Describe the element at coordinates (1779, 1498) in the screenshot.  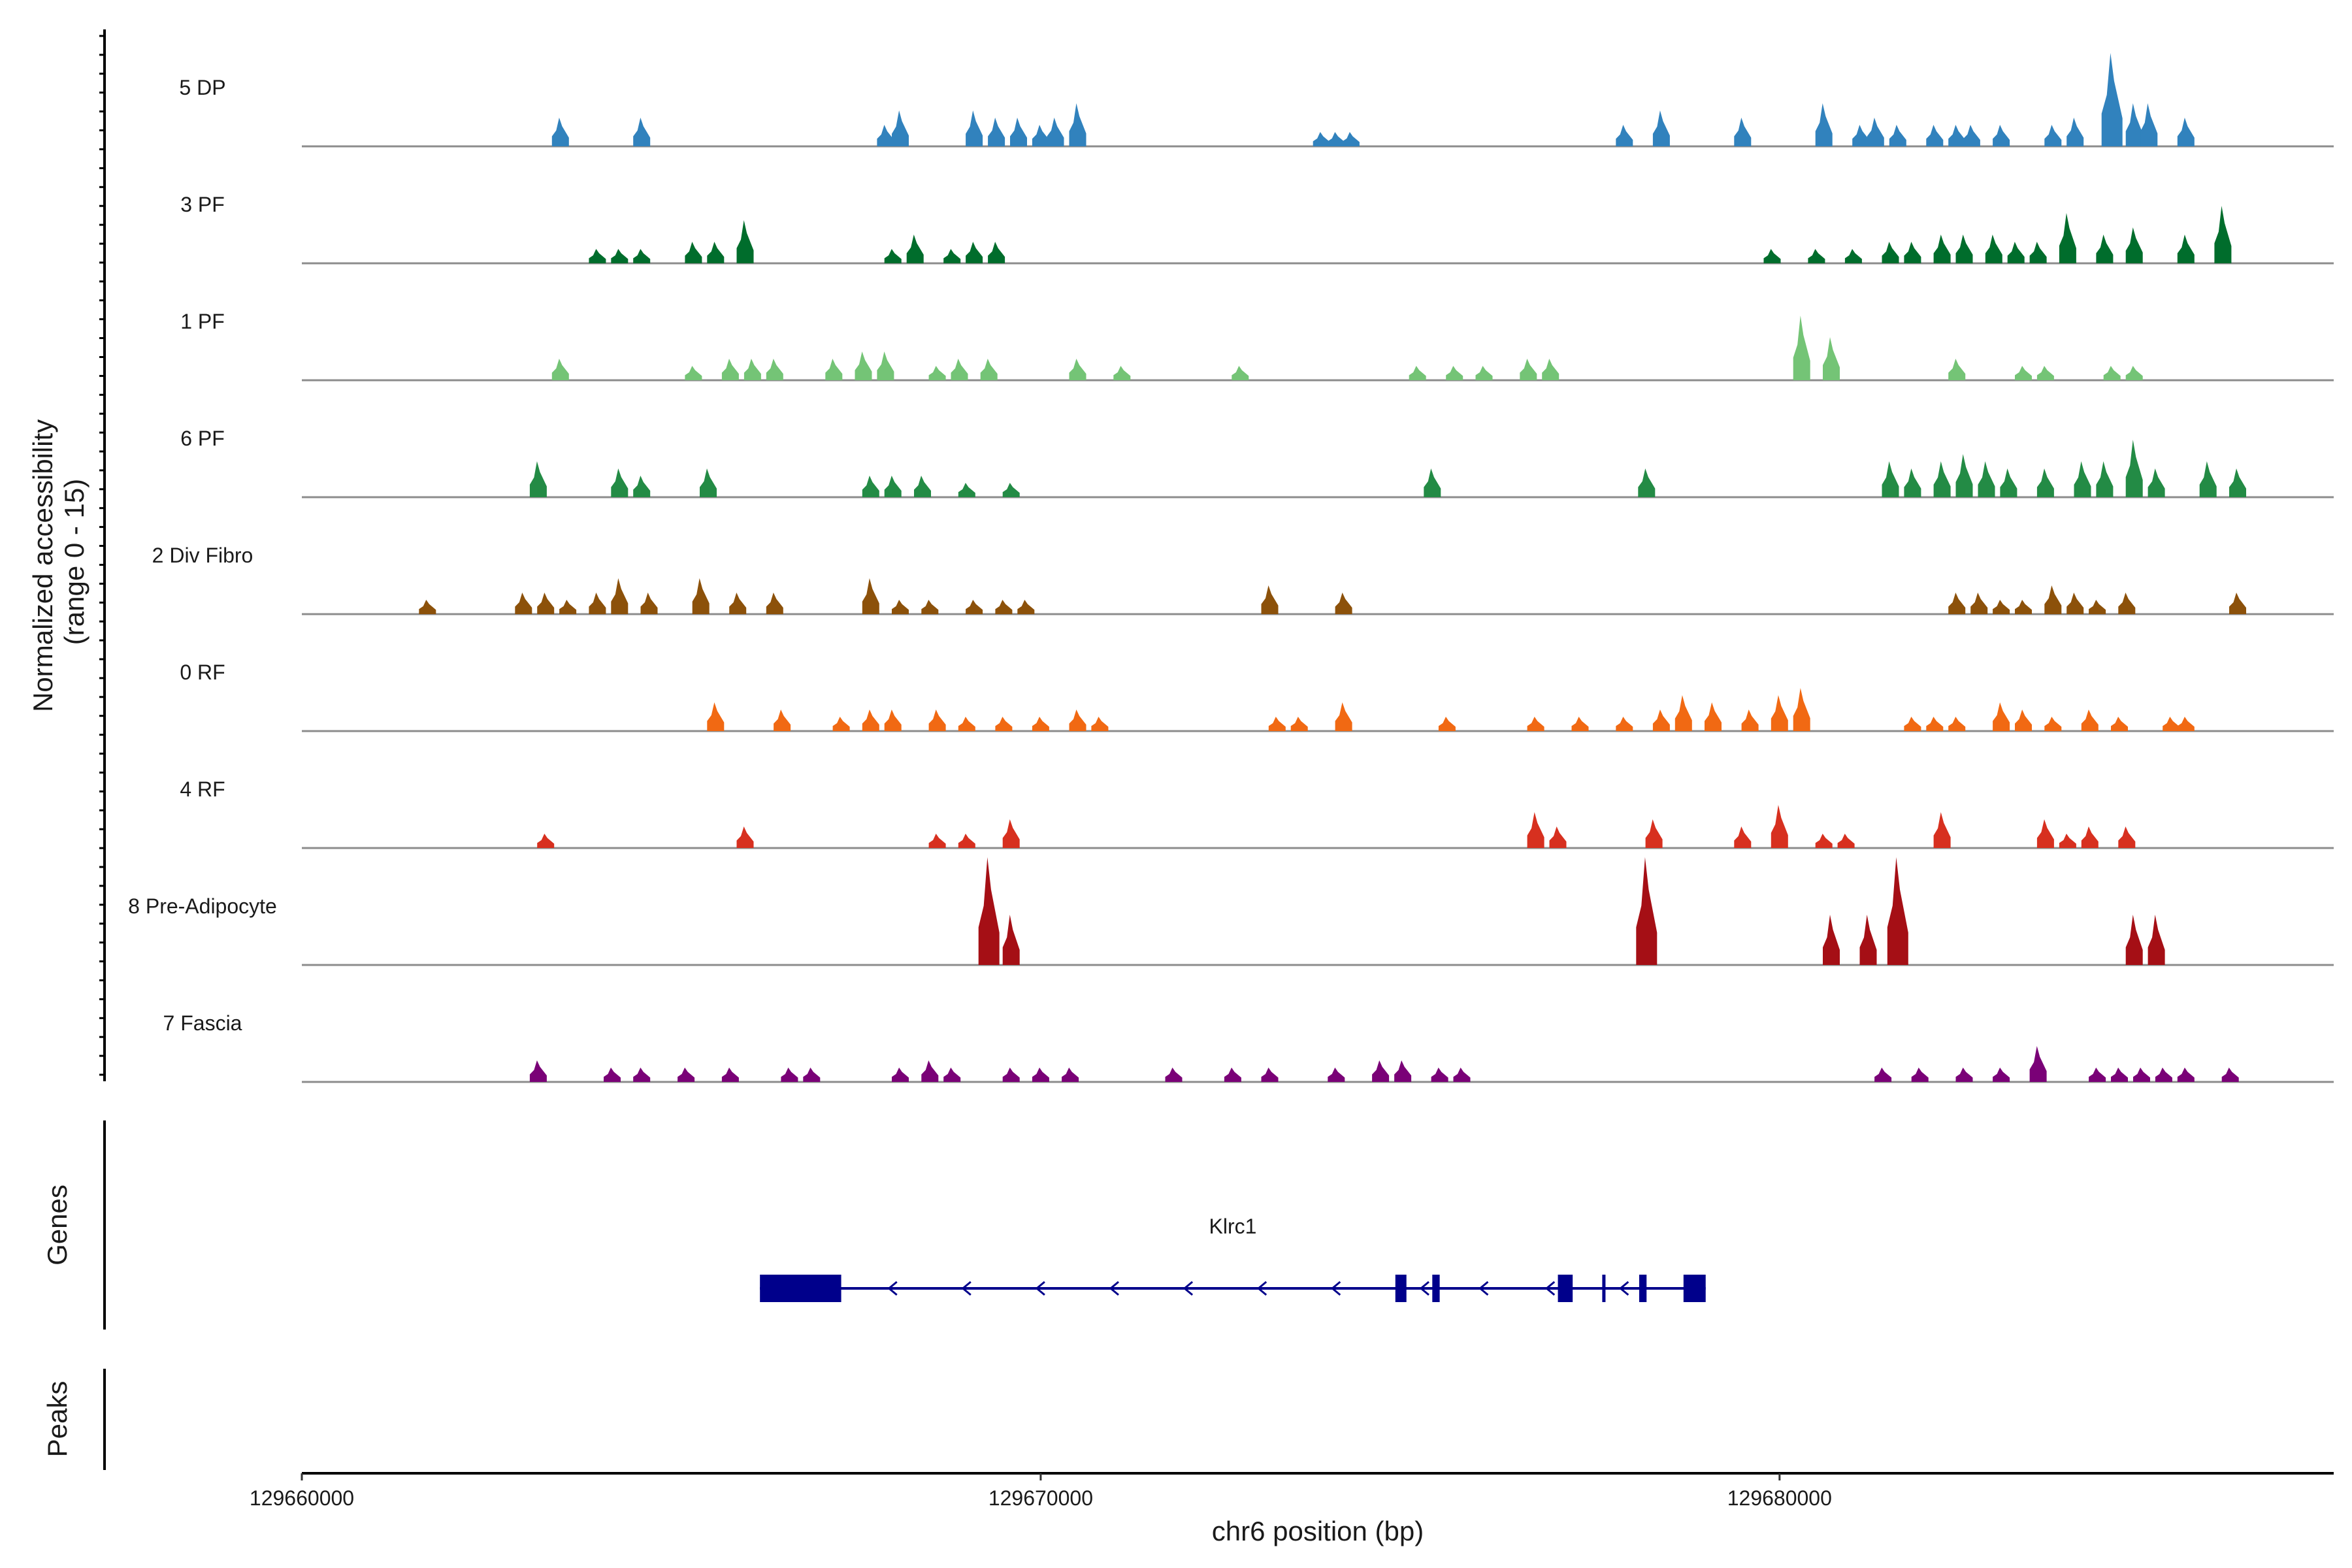
I see `x-tick-label: 129680000` at that location.